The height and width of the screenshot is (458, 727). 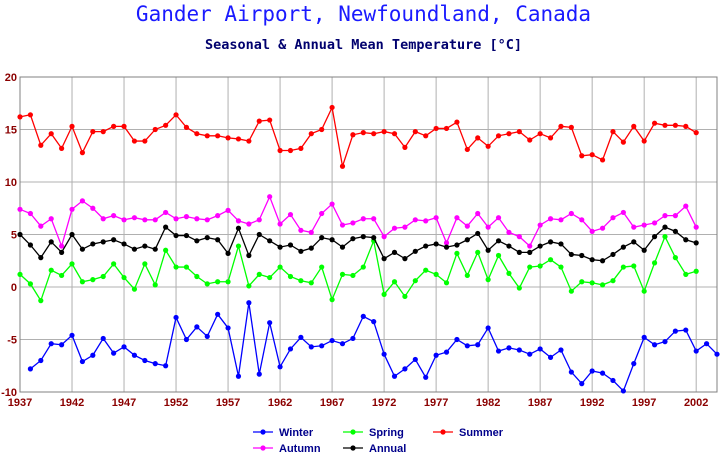 I want to click on legend-item-winter: Winter, so click(x=283, y=433).